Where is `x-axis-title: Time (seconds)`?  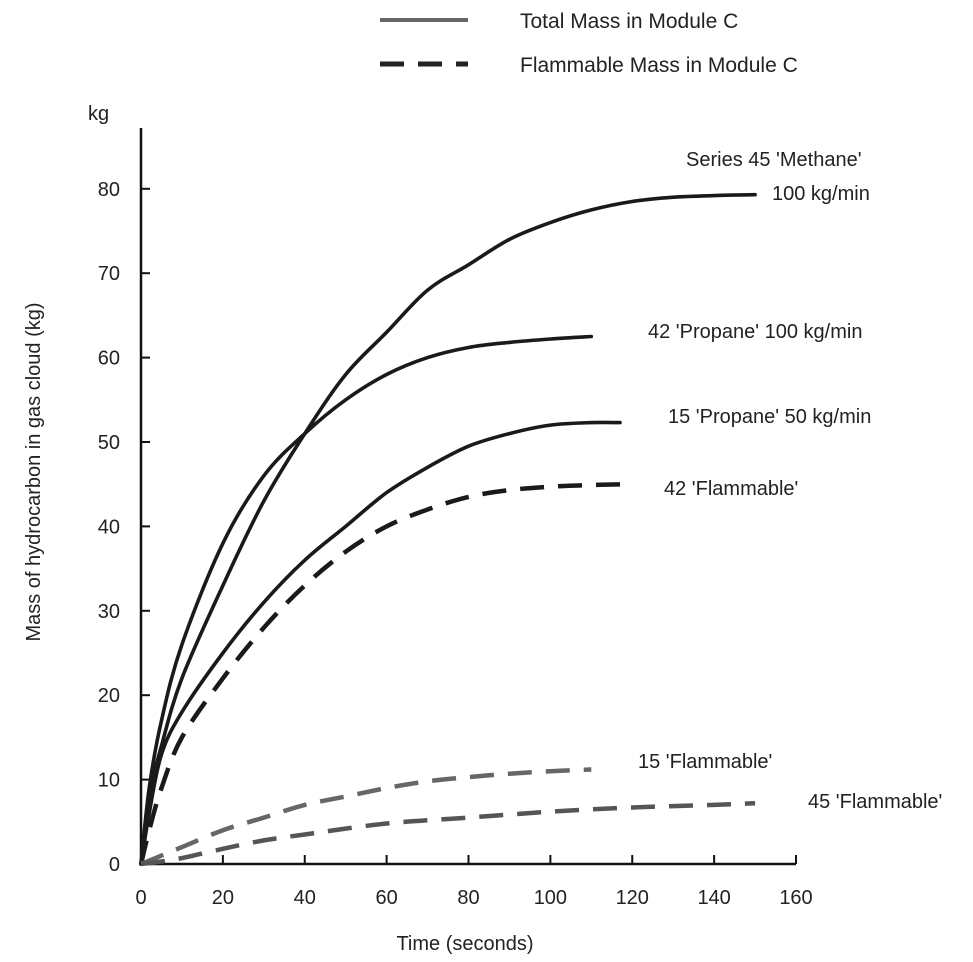
x-axis-title: Time (seconds) is located at coordinates (464, 944).